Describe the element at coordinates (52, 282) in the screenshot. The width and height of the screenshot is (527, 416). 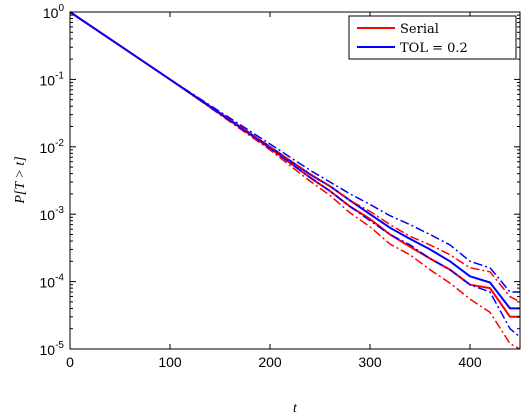
I see `y-tick-label: 10⁻⁴` at that location.